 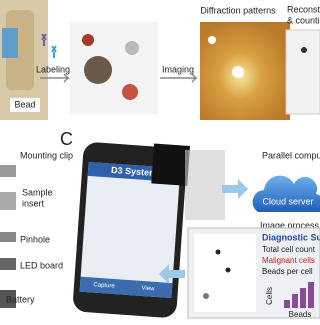 I want to click on app-toolbar, so click(x=126, y=287).